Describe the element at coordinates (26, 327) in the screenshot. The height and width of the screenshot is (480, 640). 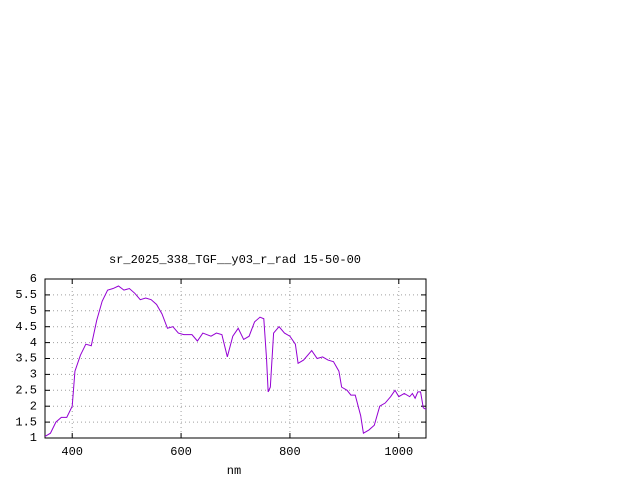
I see `y-tick-label: 4.5` at that location.